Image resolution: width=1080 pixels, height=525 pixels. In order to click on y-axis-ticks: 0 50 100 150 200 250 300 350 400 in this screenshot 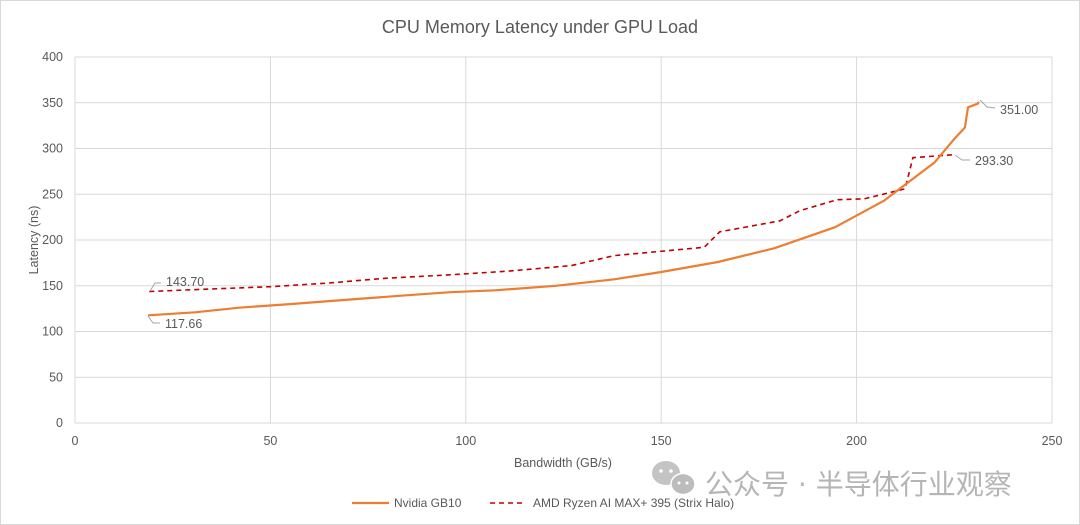, I will do `click(52, 240)`.